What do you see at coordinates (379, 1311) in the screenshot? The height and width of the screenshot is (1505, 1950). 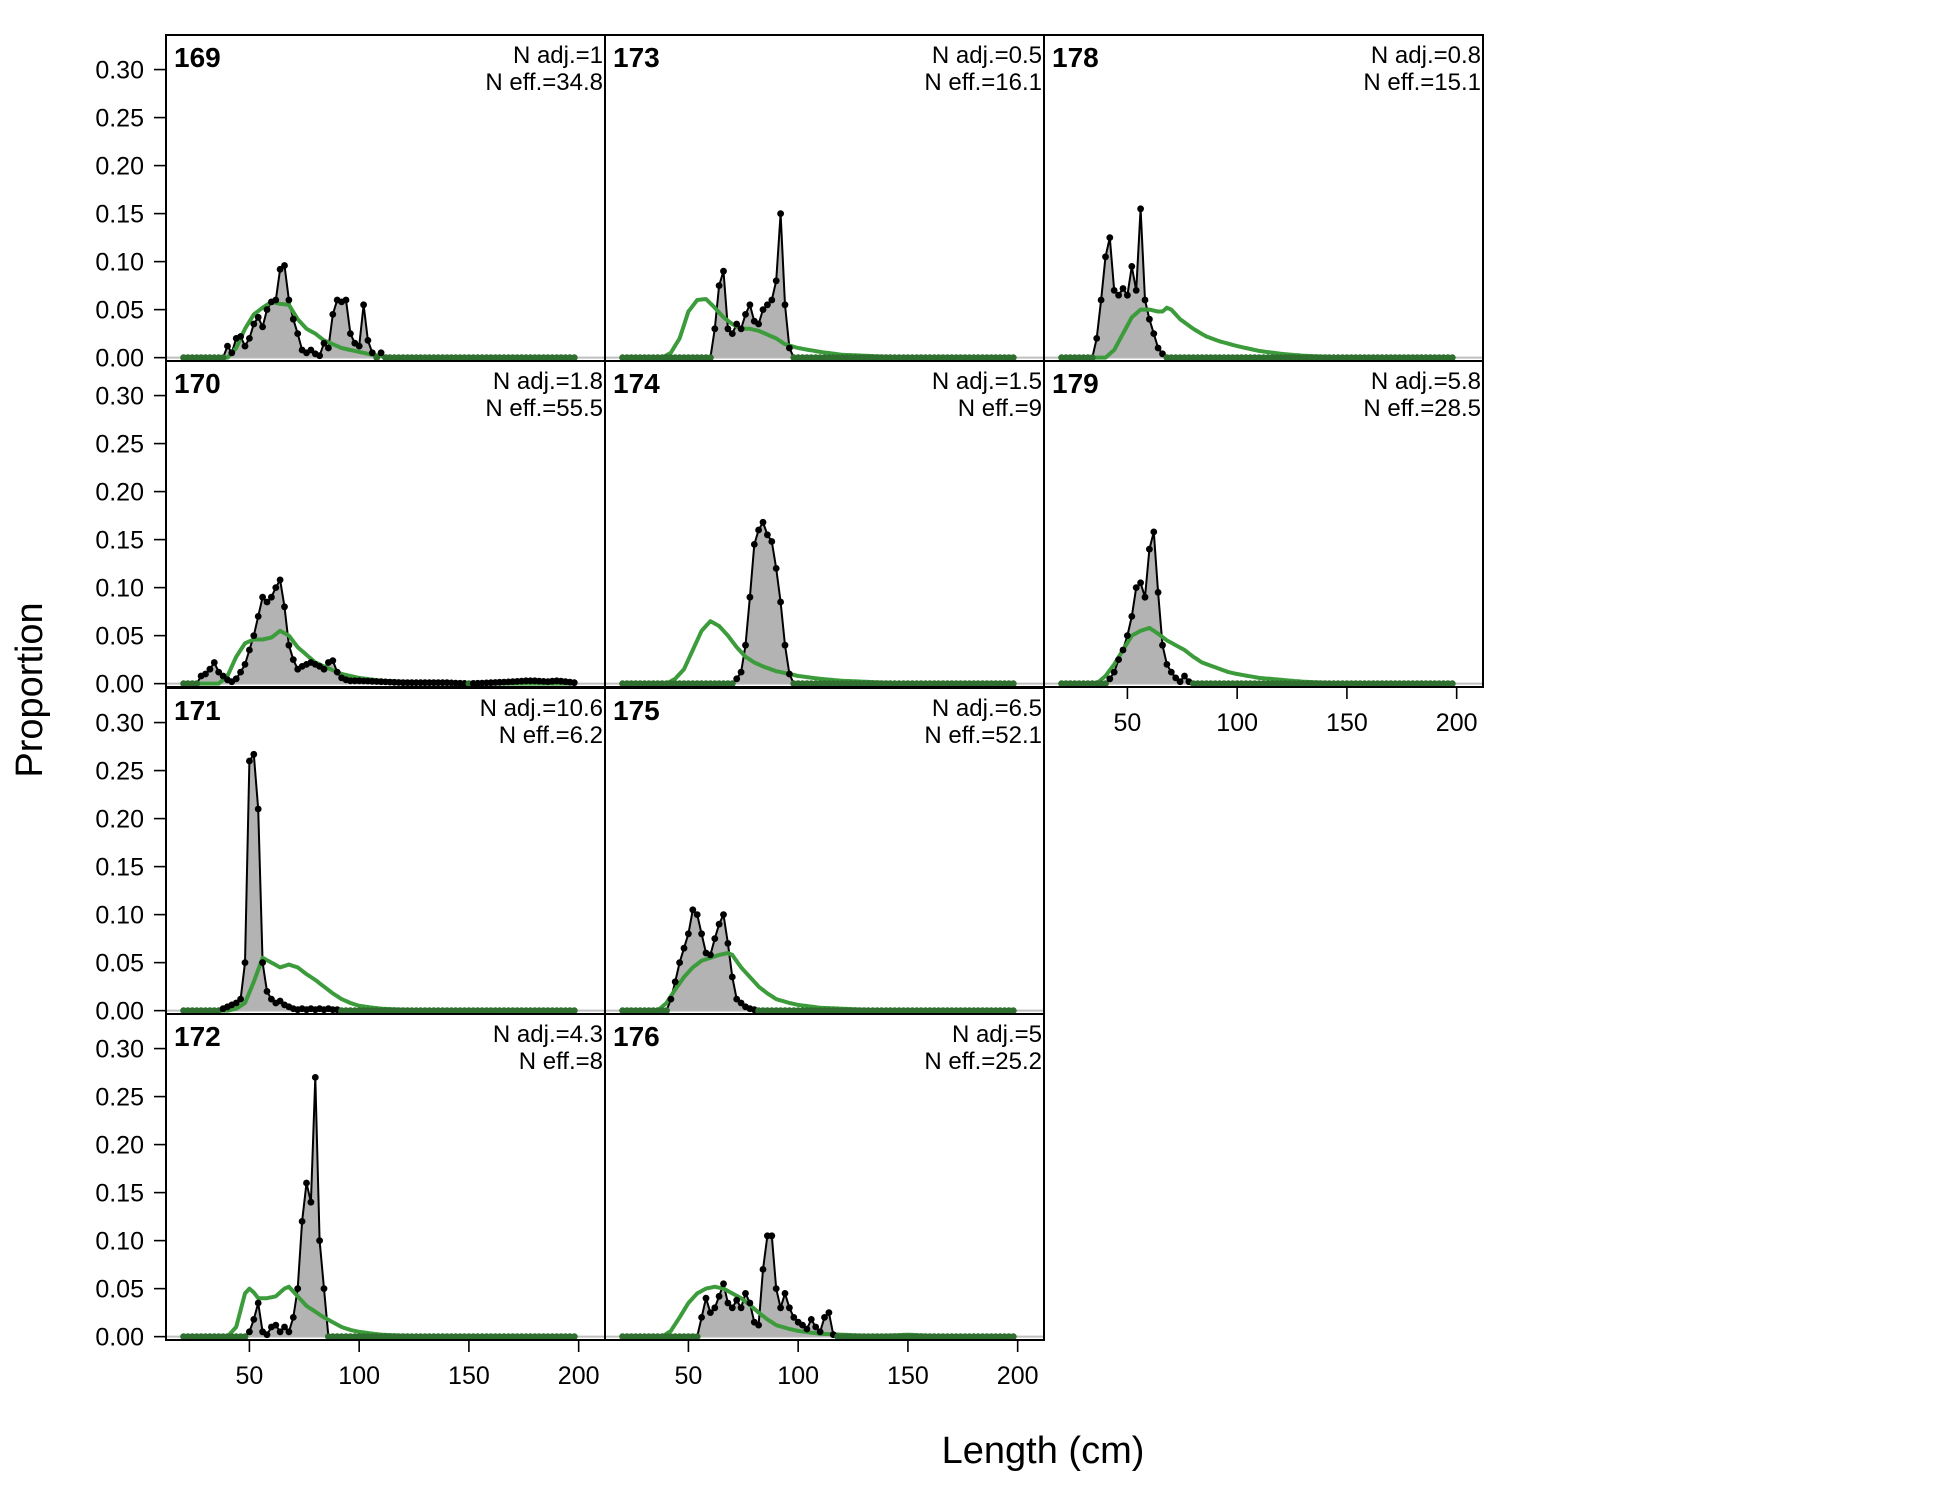 I see `expected-line` at bounding box center [379, 1311].